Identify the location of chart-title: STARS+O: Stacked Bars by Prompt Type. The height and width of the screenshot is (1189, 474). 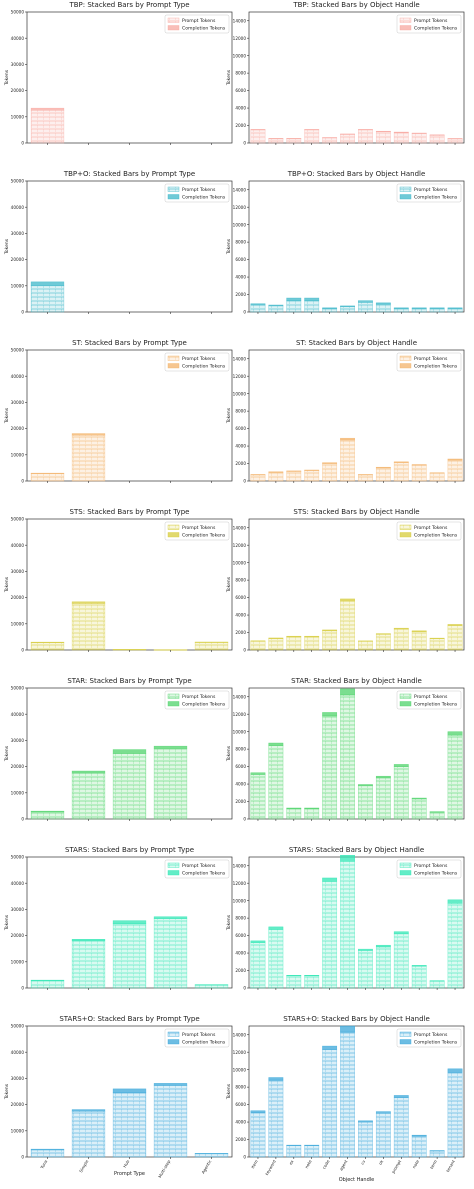
(129, 1019).